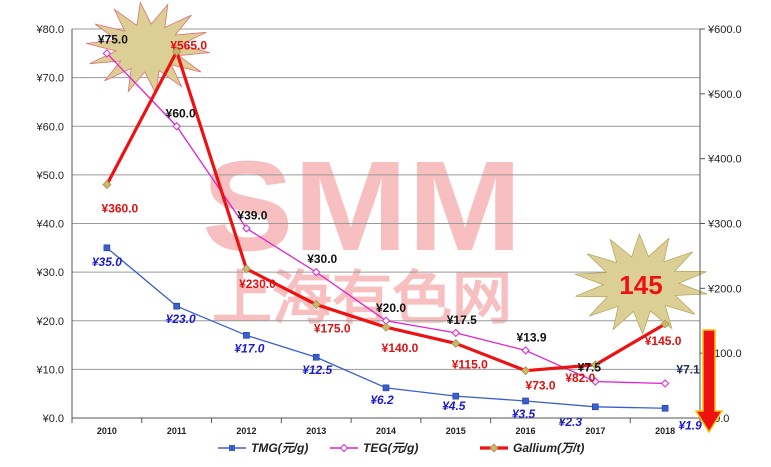  Describe the element at coordinates (548, 448) in the screenshot. I see `legend-entry-label: Gallium(万/t)` at that location.